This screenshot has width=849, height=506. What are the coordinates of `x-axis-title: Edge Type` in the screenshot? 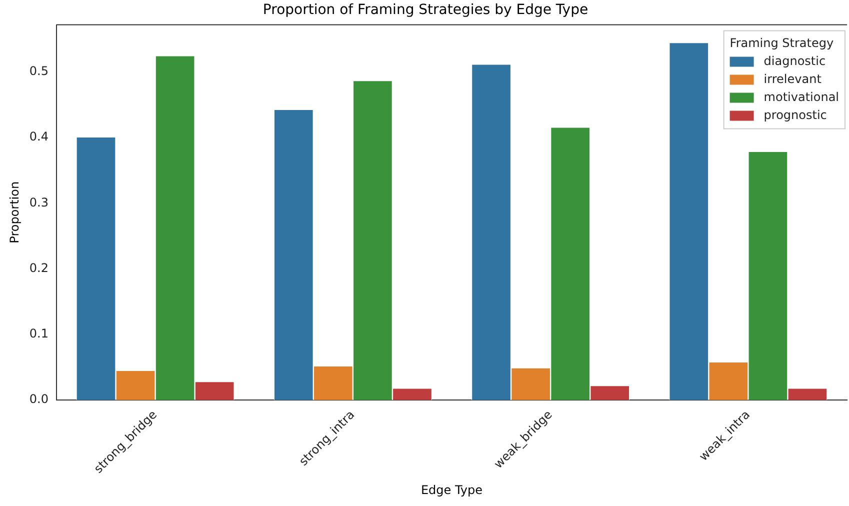 It's located at (451, 489).